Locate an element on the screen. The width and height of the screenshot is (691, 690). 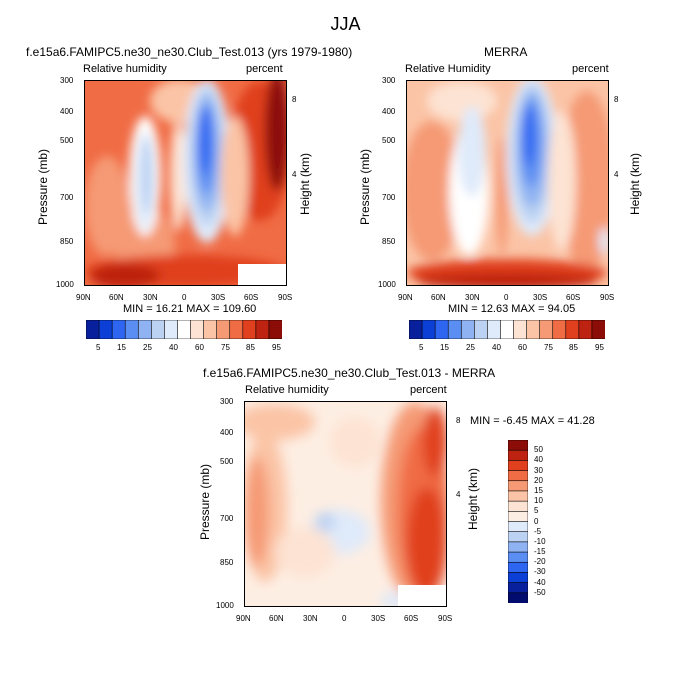
y-tick: 1000 is located at coordinates (225, 605).